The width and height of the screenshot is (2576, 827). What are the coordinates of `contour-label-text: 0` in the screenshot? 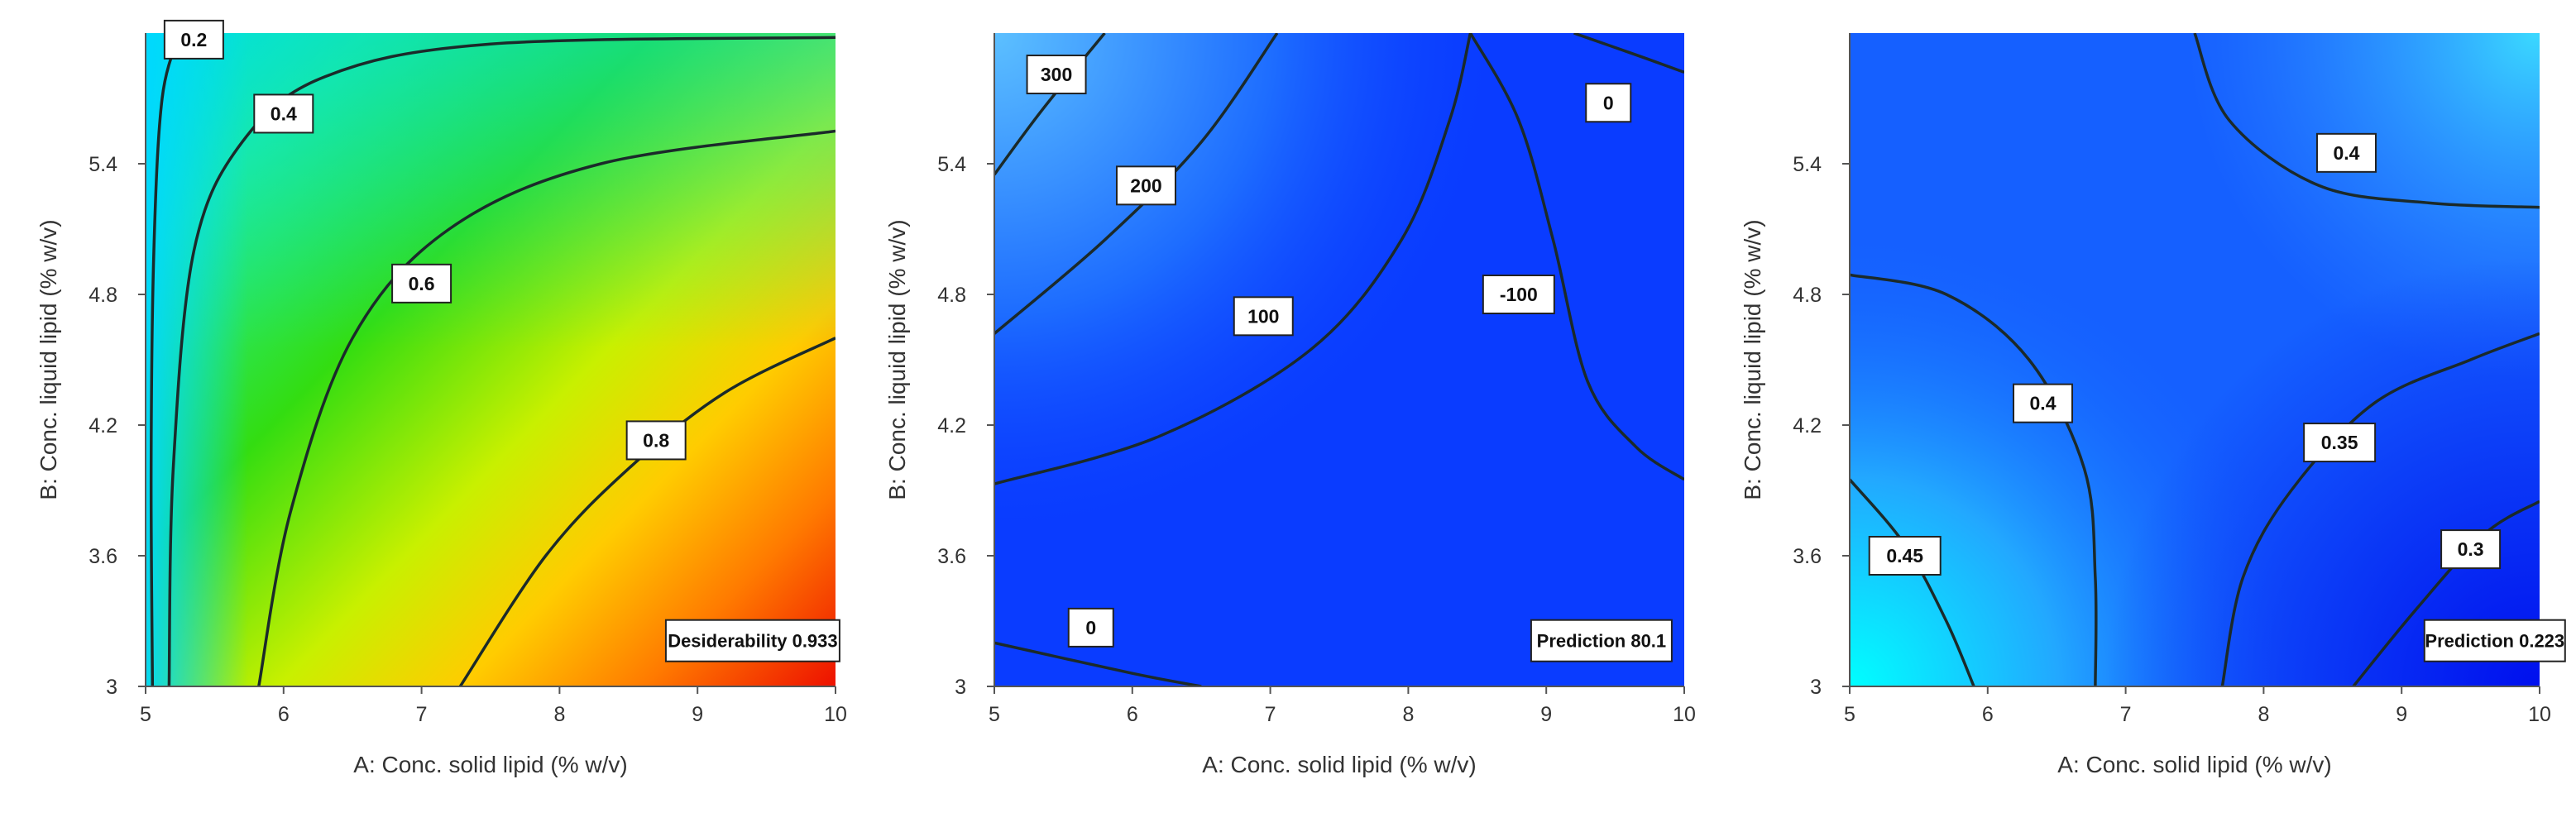 It's located at (1090, 627).